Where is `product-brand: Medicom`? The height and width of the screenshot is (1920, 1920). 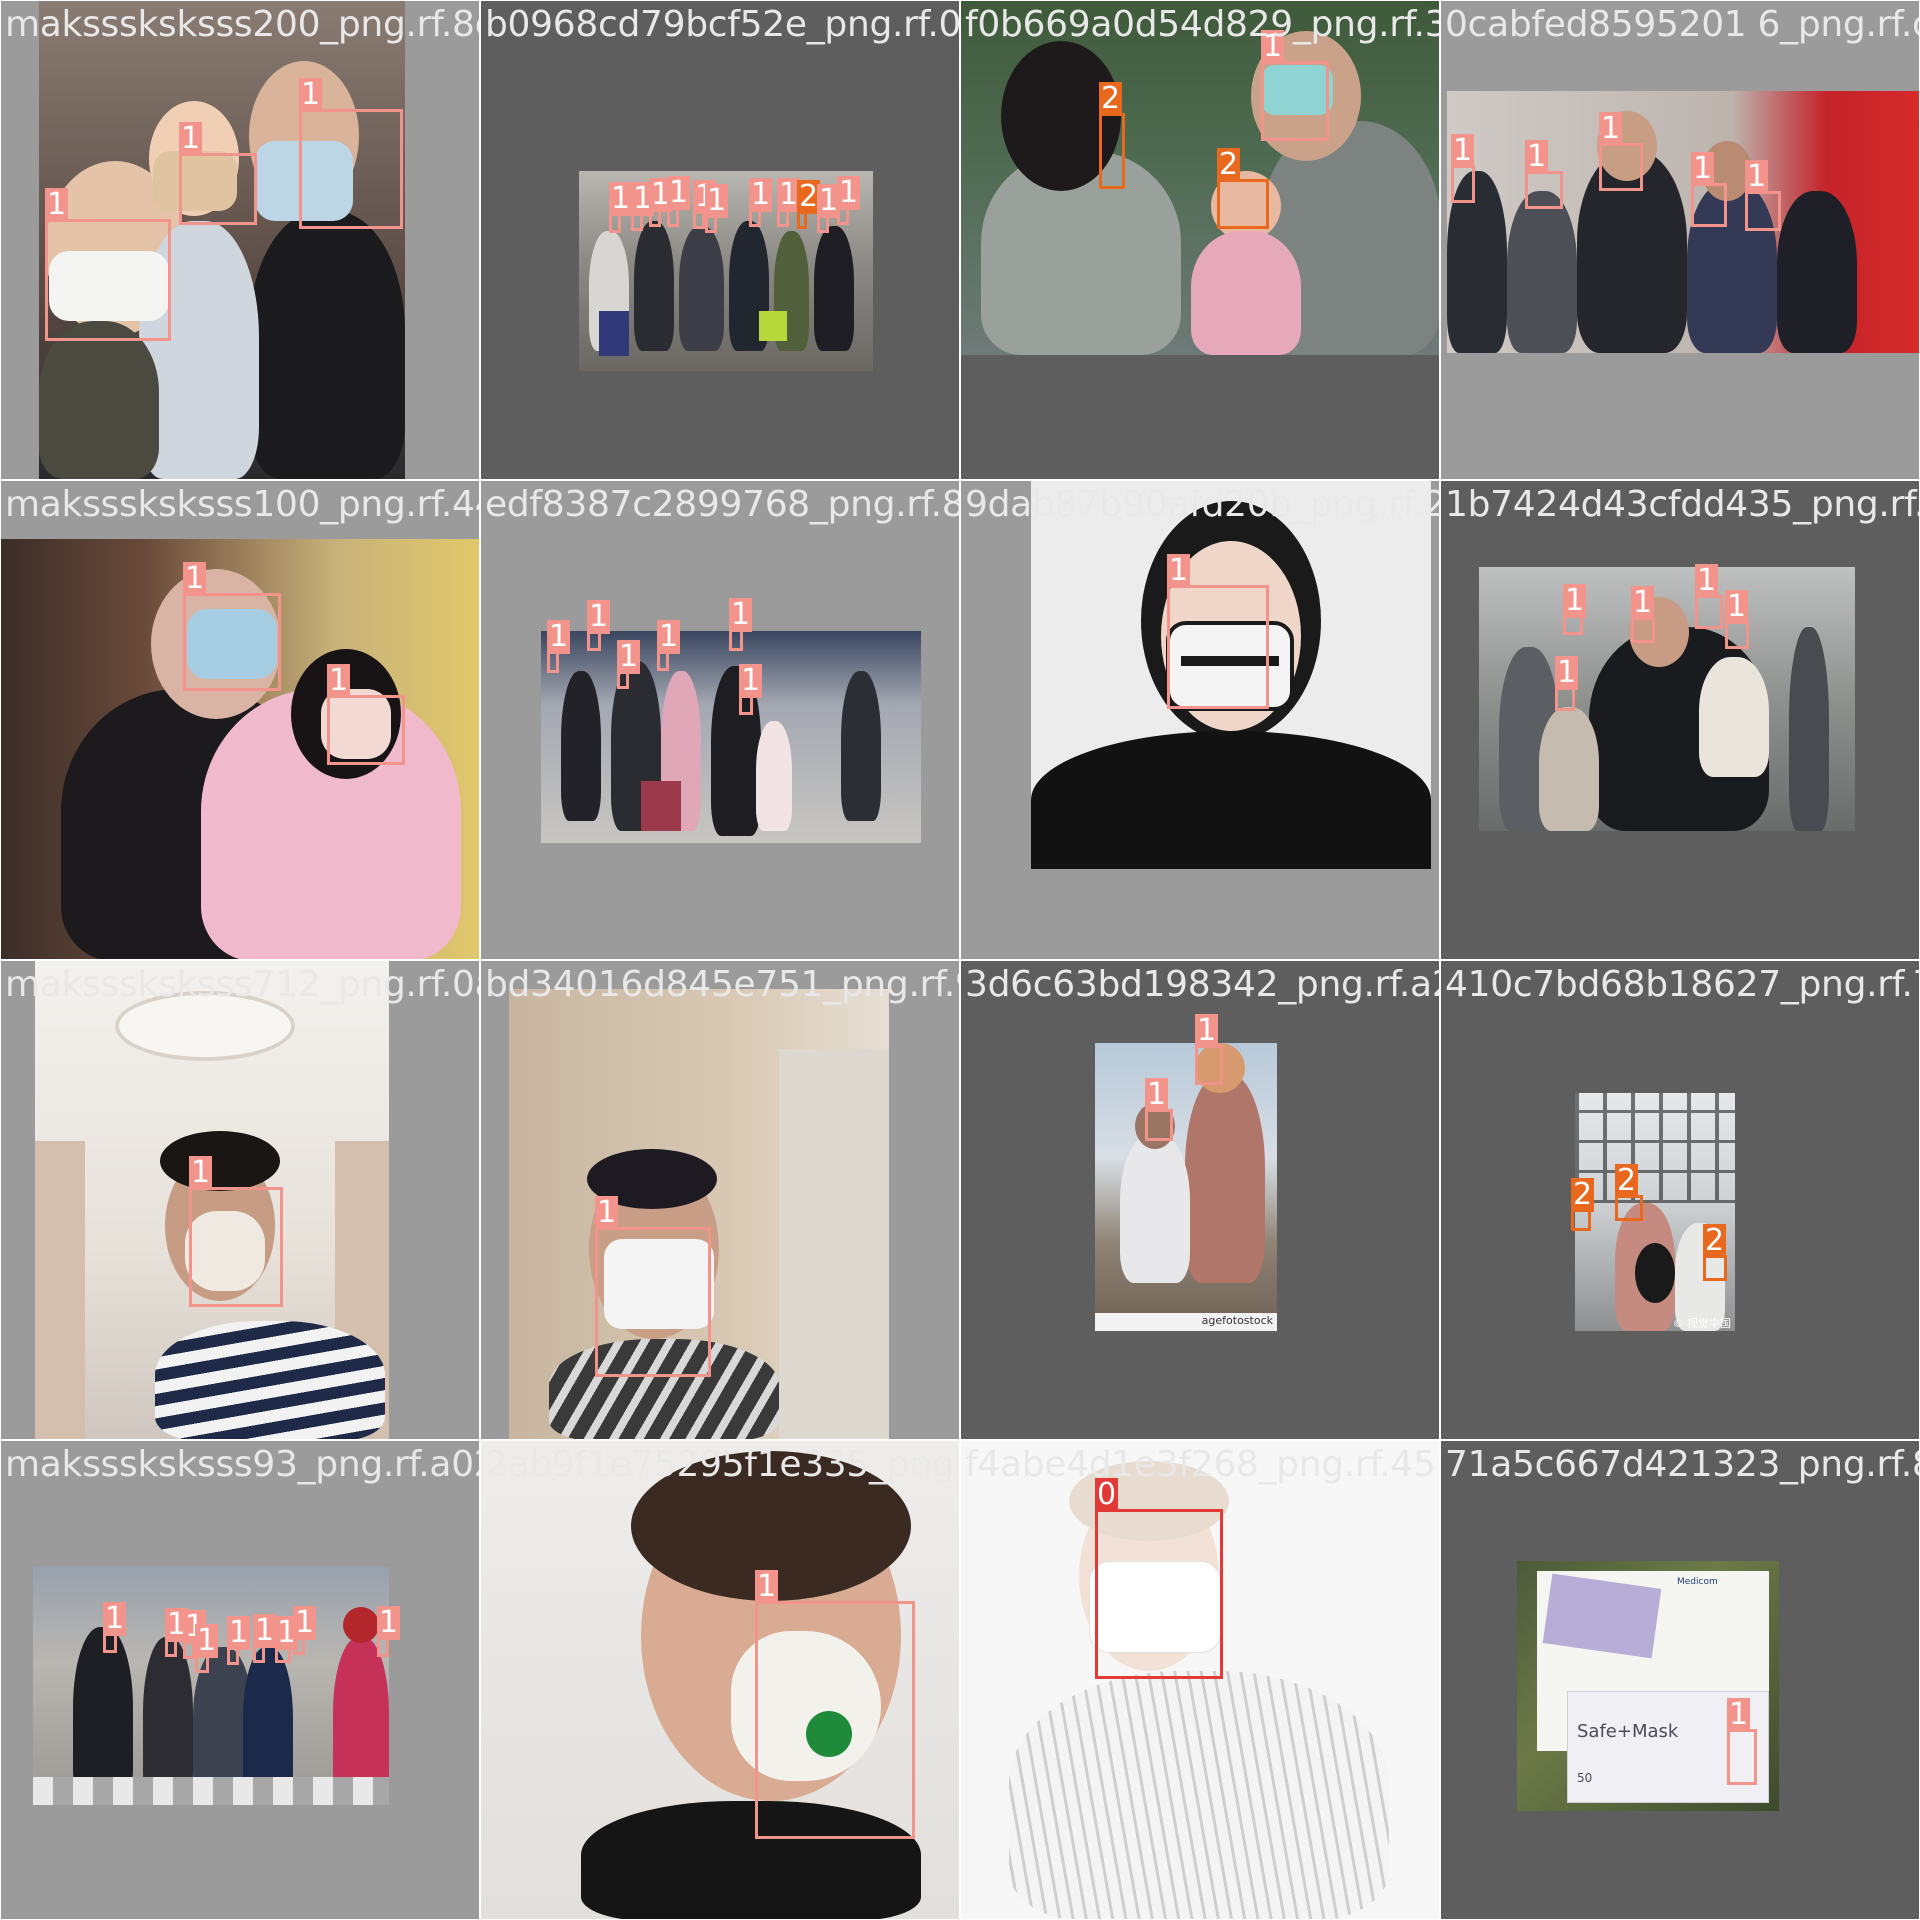
product-brand: Medicom is located at coordinates (1697, 1582).